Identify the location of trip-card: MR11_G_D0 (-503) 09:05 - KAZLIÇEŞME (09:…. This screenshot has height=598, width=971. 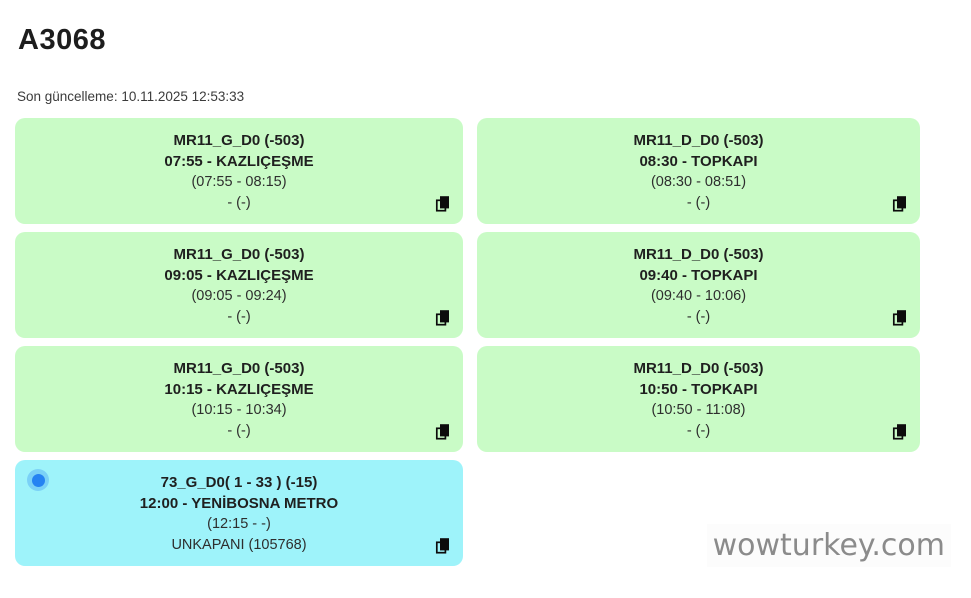
(239, 285).